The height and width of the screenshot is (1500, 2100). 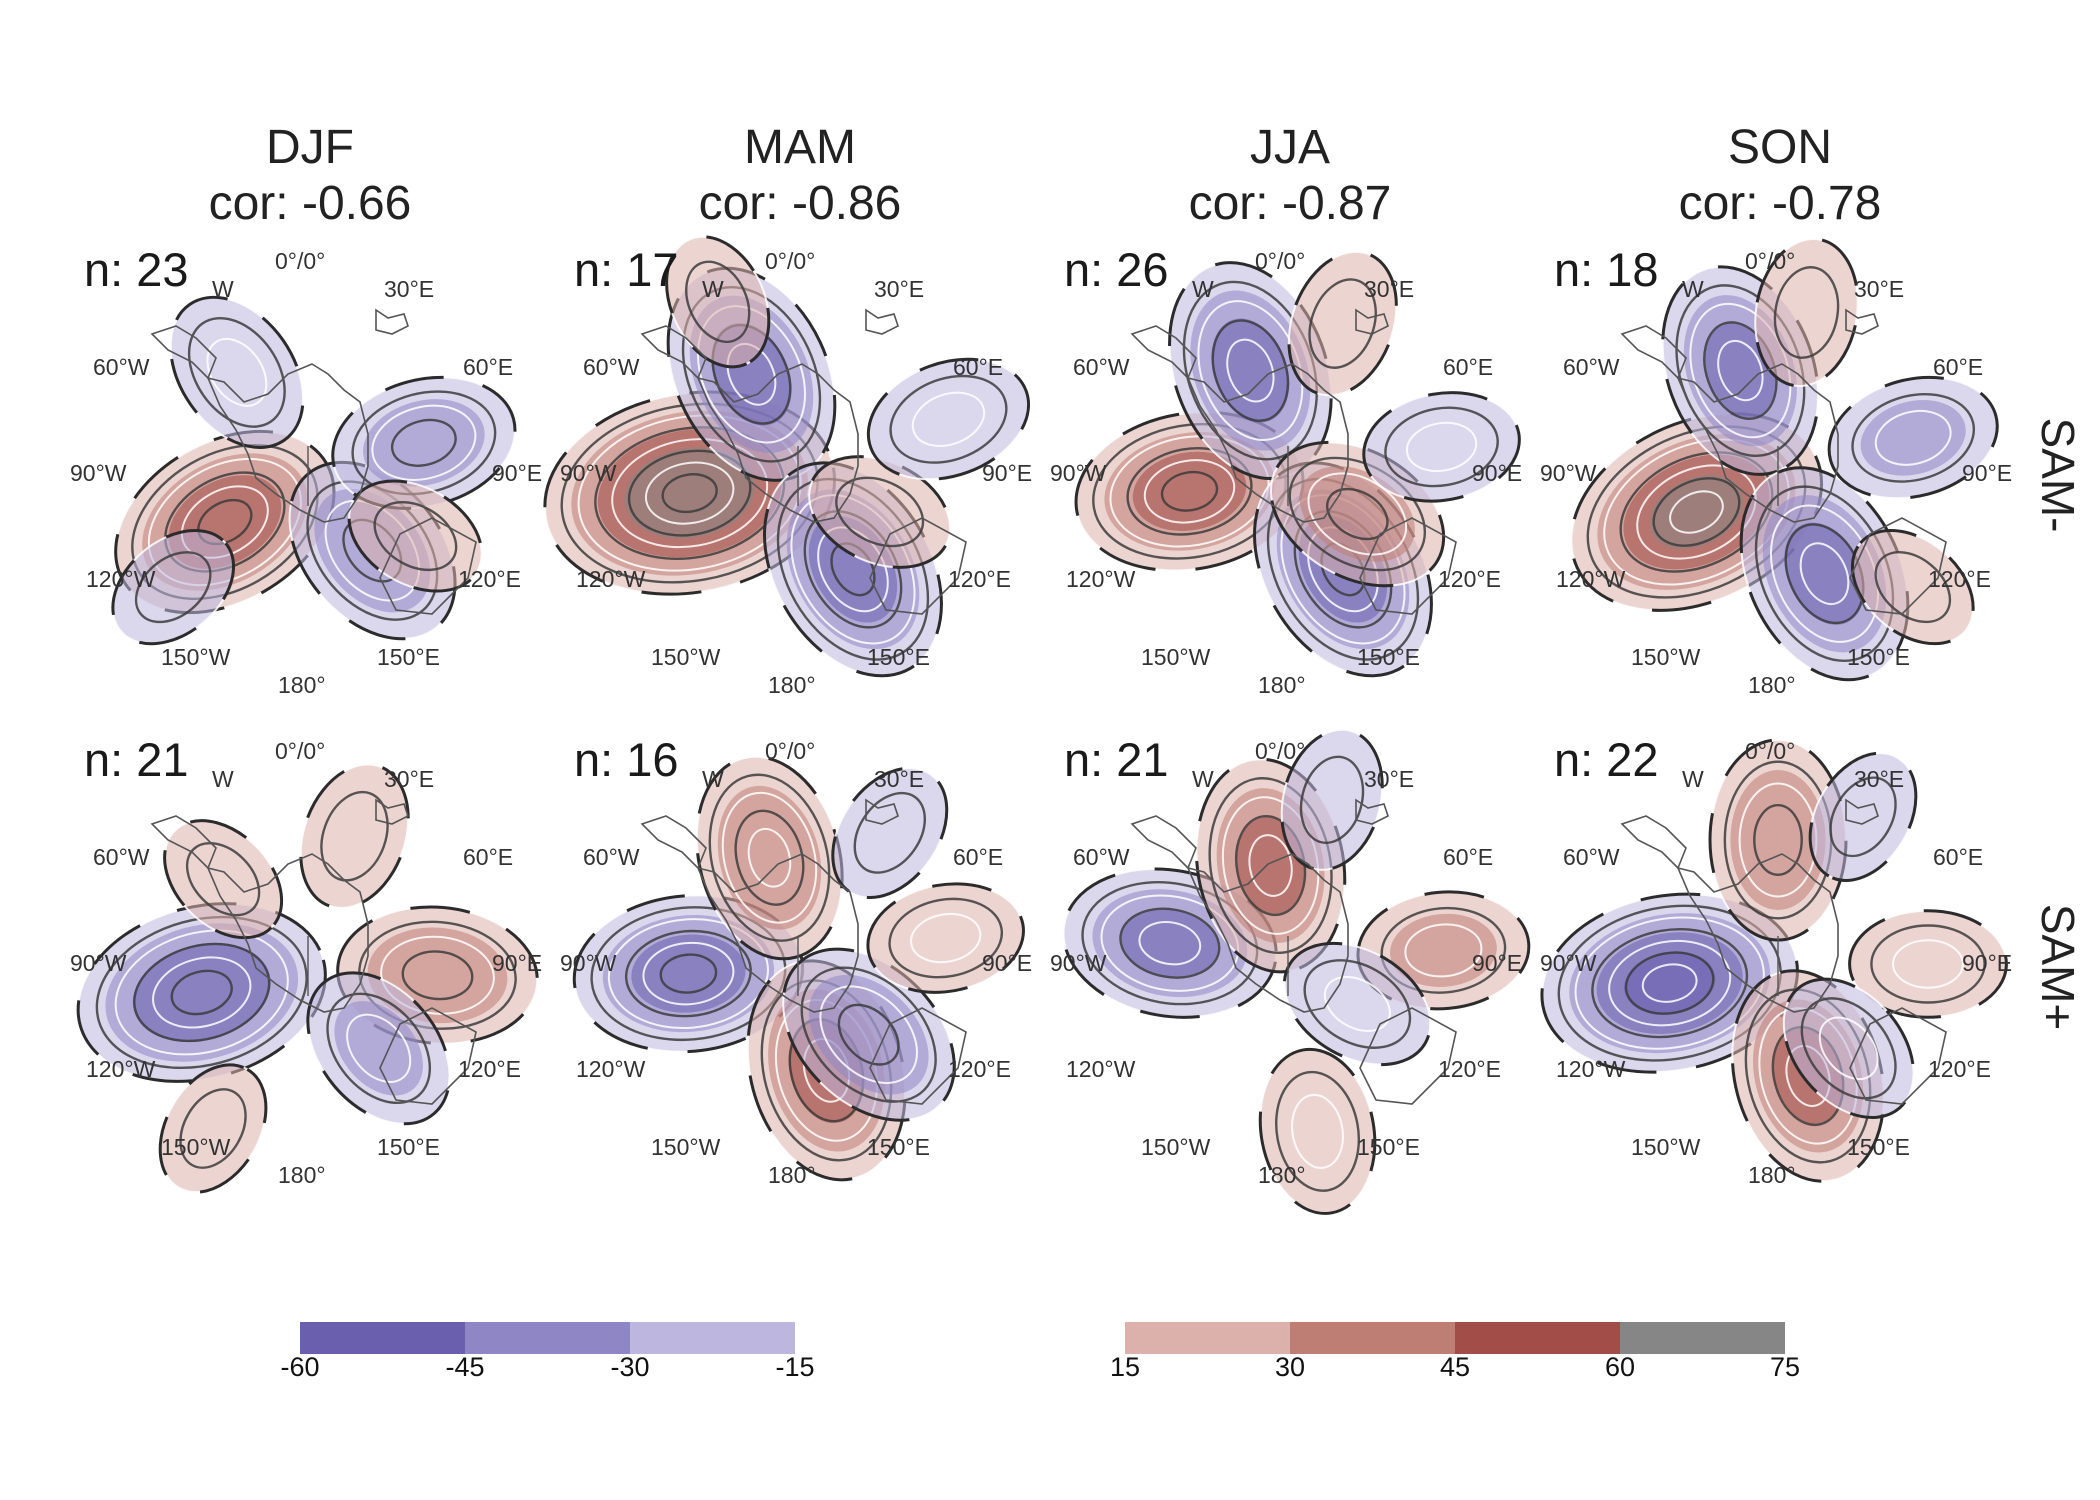 I want to click on coastline-south-america, so click(x=1164, y=842).